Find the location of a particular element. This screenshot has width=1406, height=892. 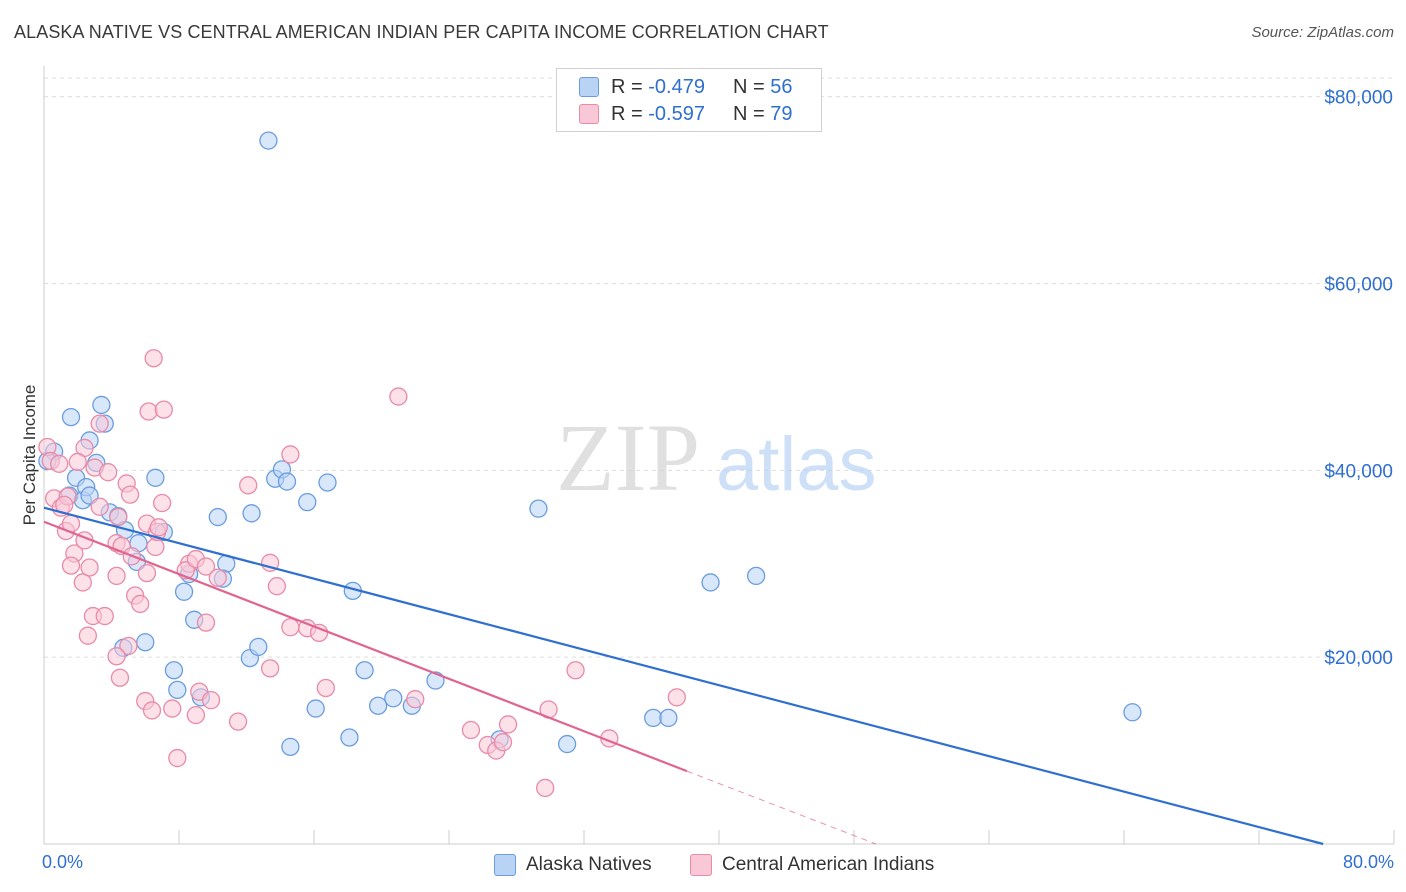

watermark: ZIP atlas is located at coordinates (716, 457).